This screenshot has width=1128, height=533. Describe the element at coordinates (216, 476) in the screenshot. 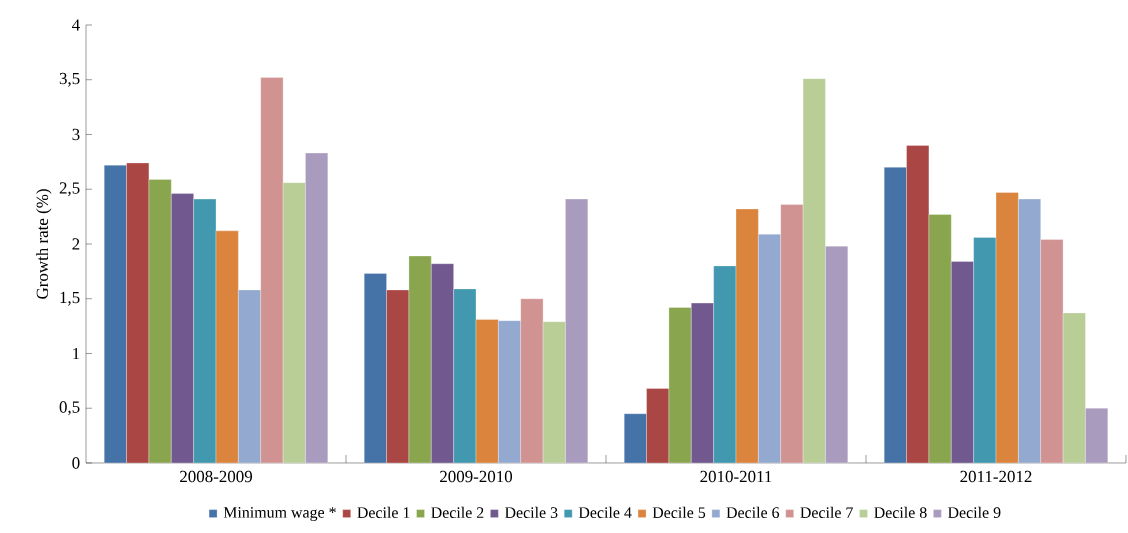

I see `x-tick-label: 2008-2009` at that location.